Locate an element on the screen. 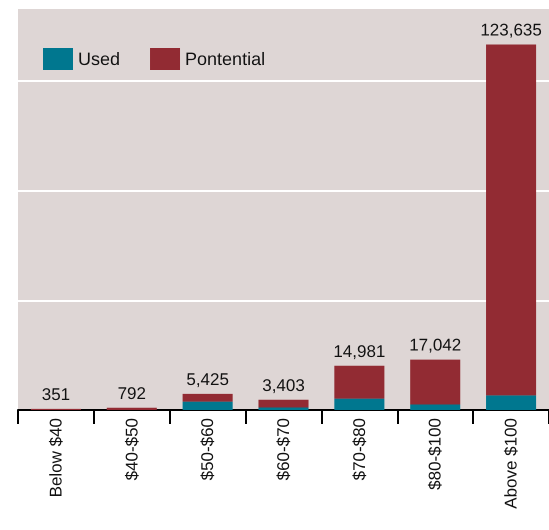  annotation: 17,042 is located at coordinates (435, 345).